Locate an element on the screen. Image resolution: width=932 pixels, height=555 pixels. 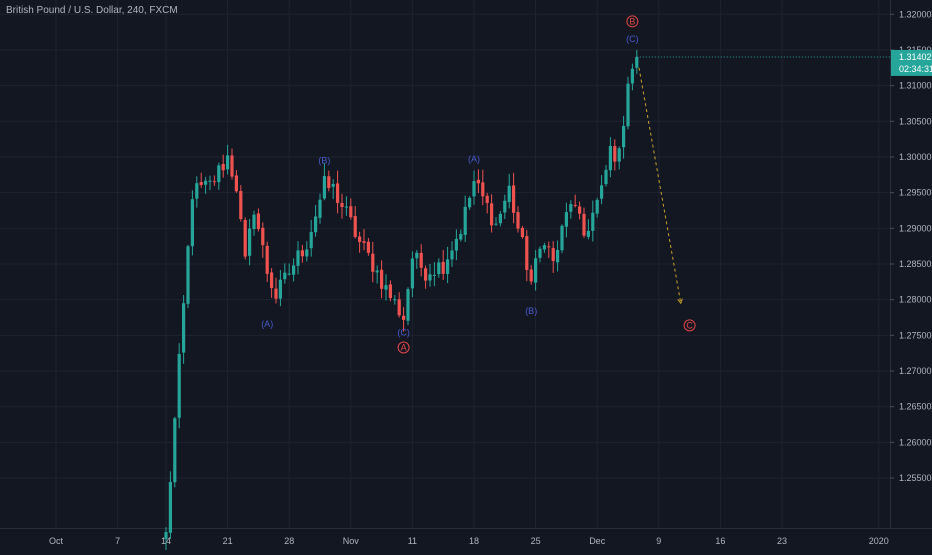
time-axis: Oct 7 14 21 28 Nov 11 18 25 Dec 9 16 23 2020 is located at coordinates (469, 541).